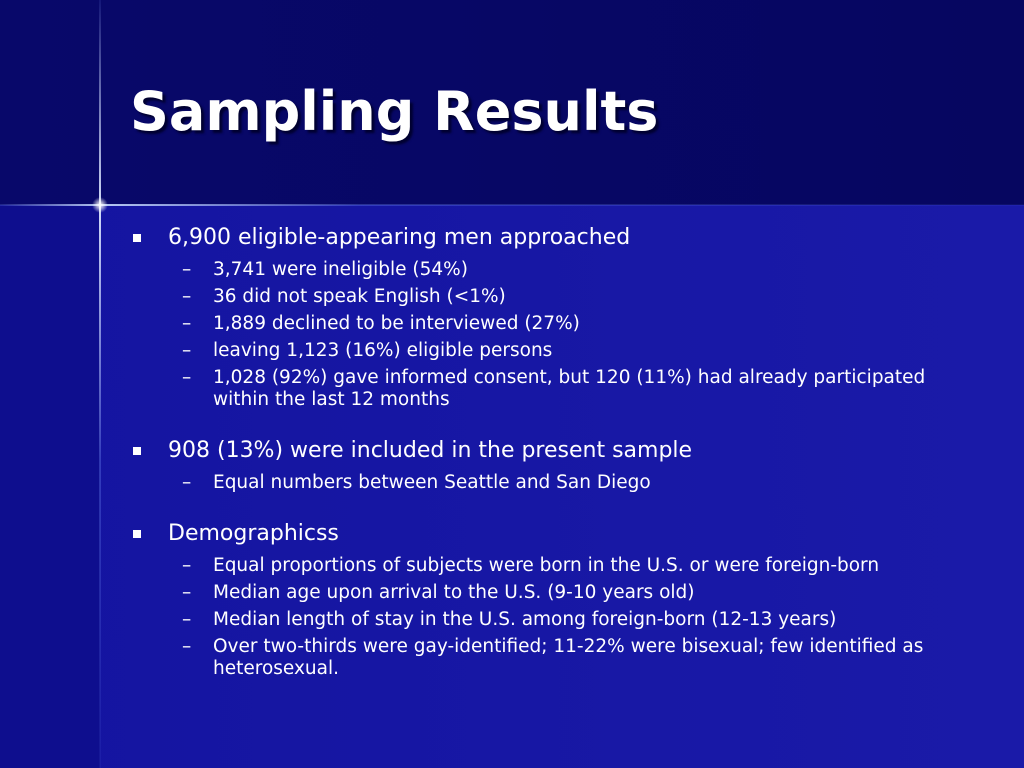 This screenshot has width=1024, height=768. Describe the element at coordinates (100, 384) in the screenshot. I see `vertical-line` at that location.